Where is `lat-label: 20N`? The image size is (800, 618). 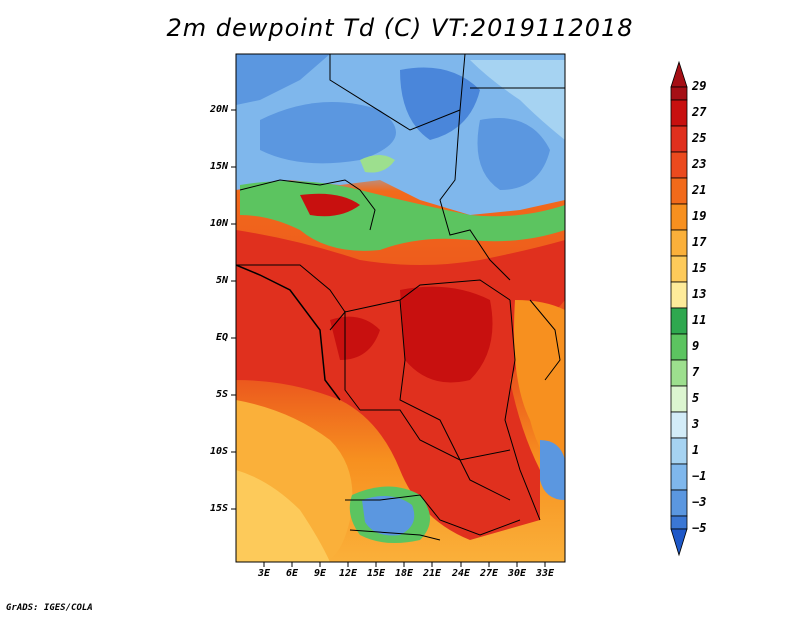
lat-label: 20N is located at coordinates (218, 109).